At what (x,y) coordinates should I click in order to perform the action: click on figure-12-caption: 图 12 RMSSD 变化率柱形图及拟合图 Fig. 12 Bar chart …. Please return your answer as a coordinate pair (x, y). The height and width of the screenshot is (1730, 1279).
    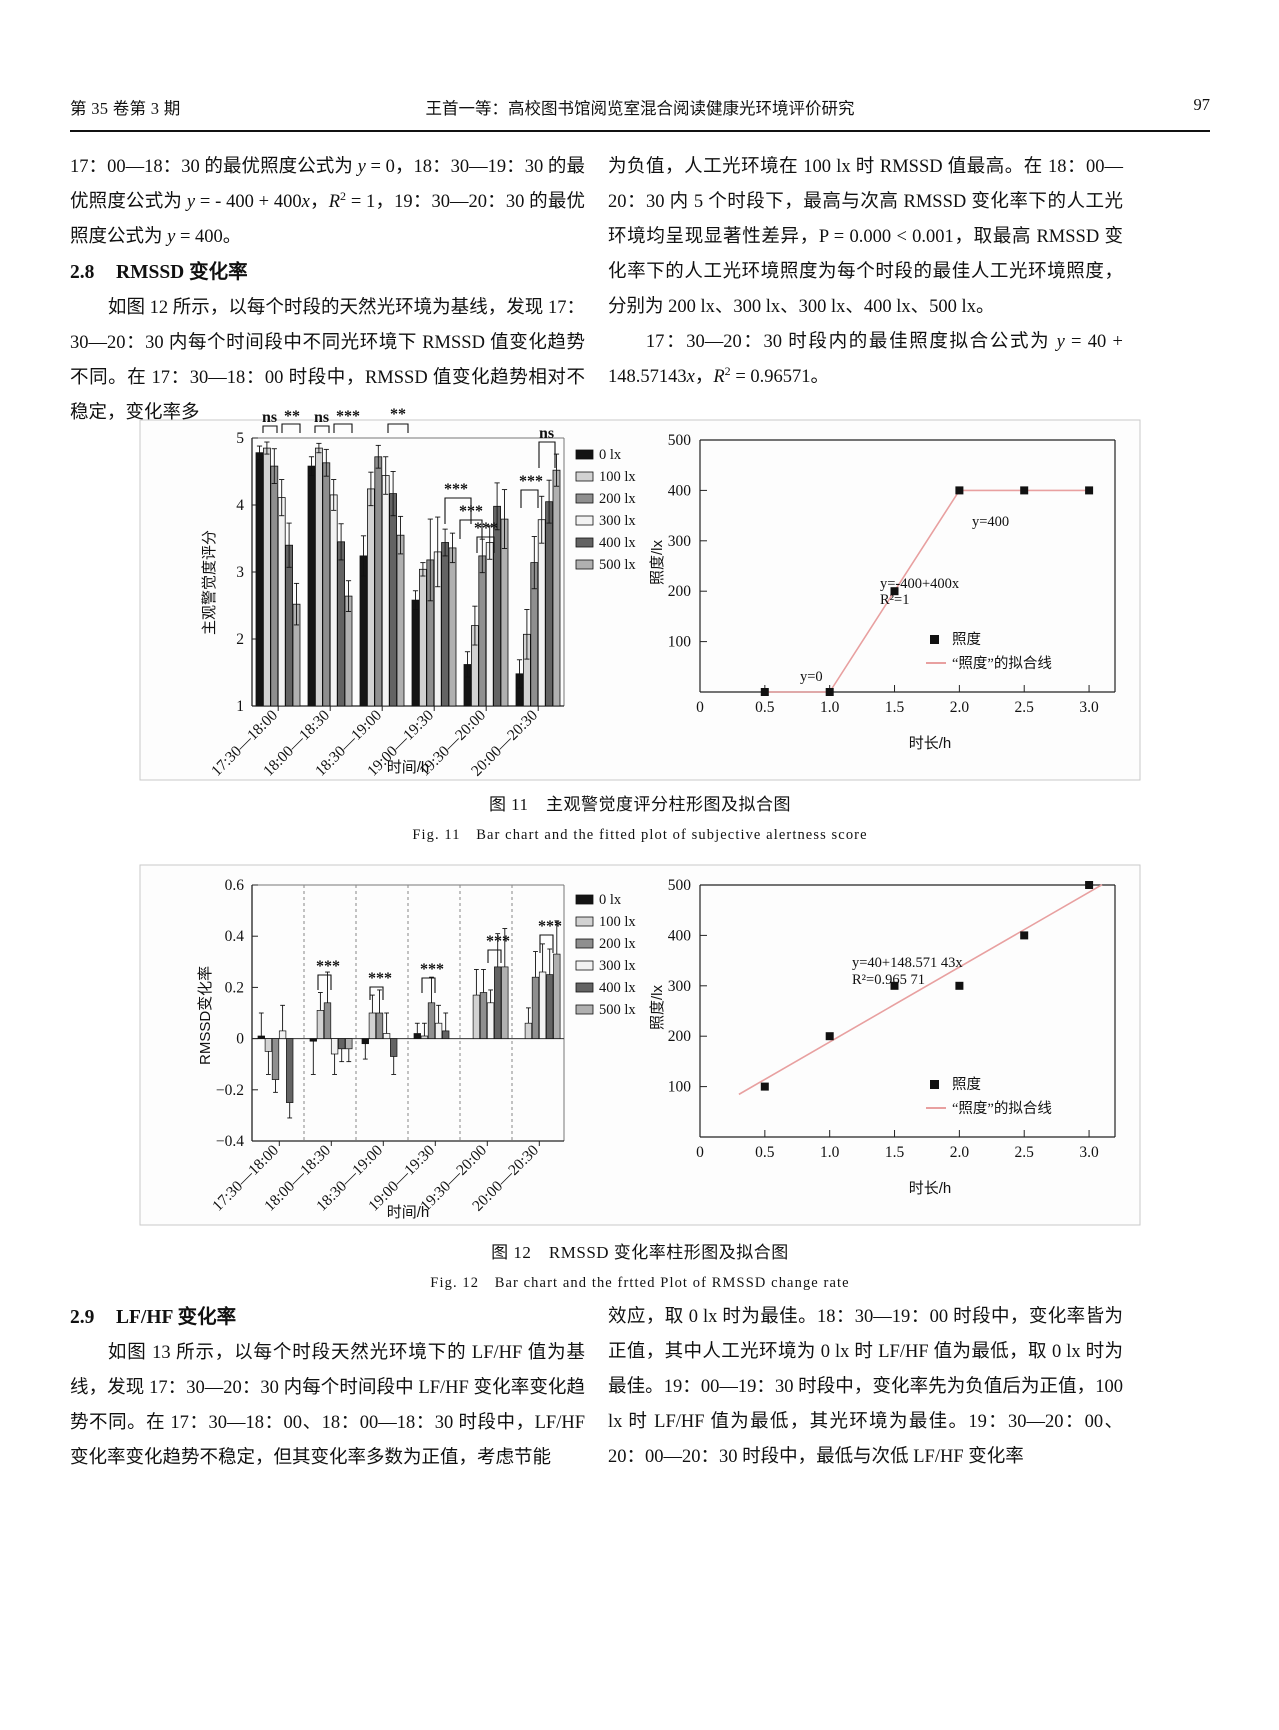
    Looking at the image, I should click on (640, 1265).